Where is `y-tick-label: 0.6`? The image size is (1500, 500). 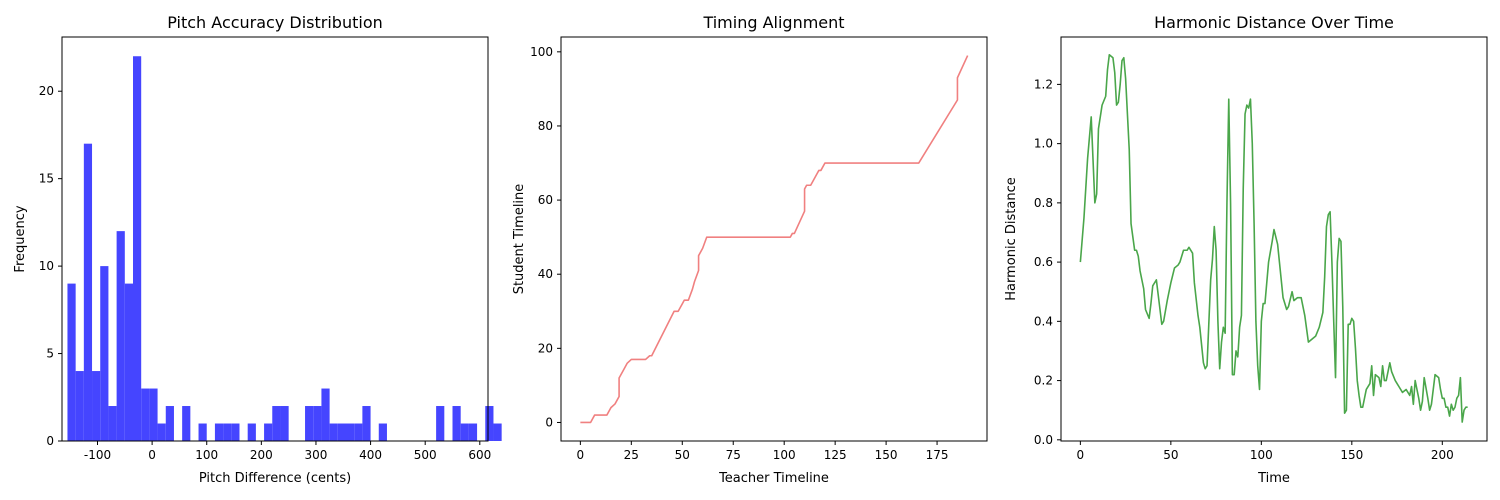
y-tick-label: 0.6 is located at coordinates (1043, 262).